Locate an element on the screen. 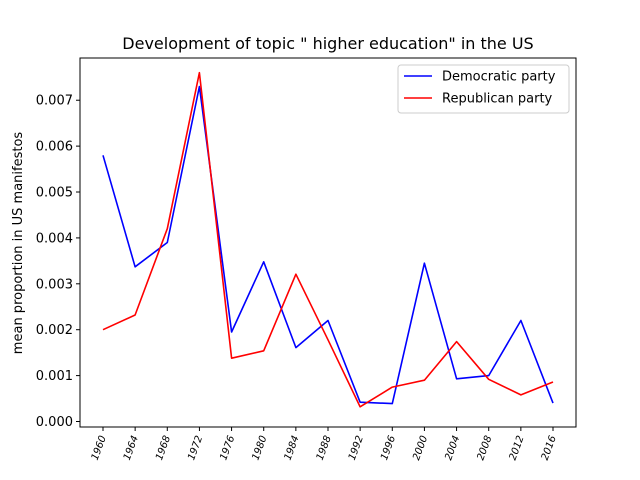 This screenshot has height=480, width=640. x-tick-label: 1960 is located at coordinates (99, 448).